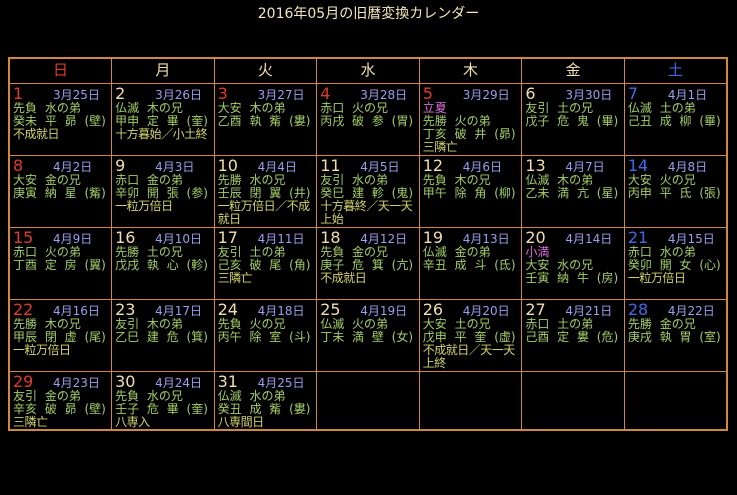 The width and height of the screenshot is (737, 495). What do you see at coordinates (47, 395) in the screenshot?
I see `rokuyou-line: 友引 金の弟` at bounding box center [47, 395].